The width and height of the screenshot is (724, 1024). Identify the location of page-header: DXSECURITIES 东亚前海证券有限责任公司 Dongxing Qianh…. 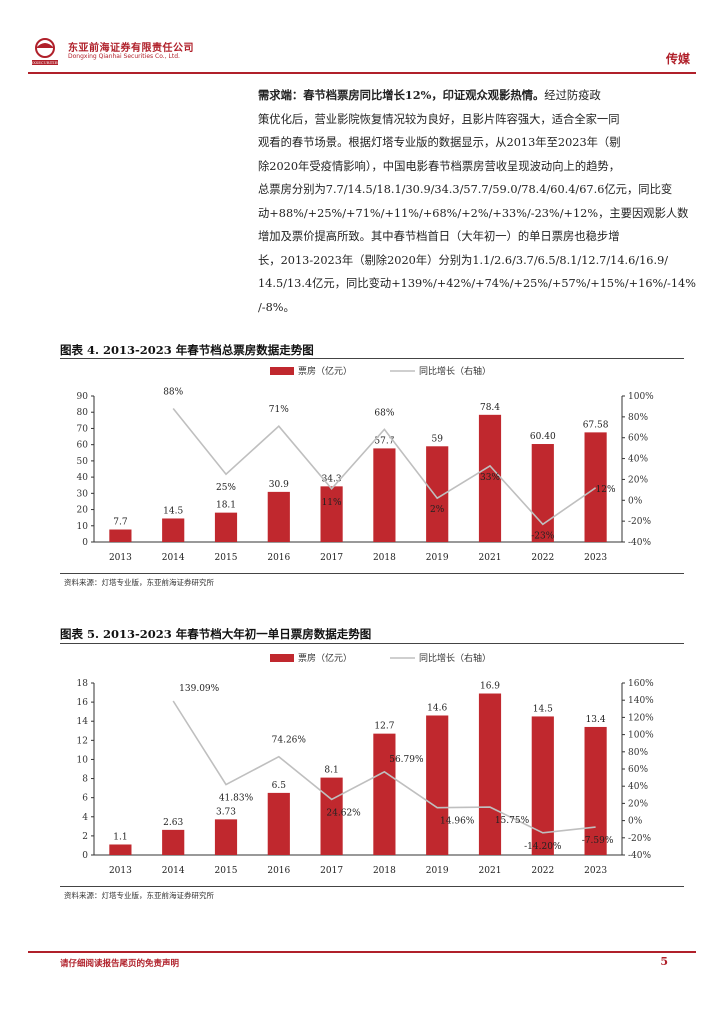
(362, 50).